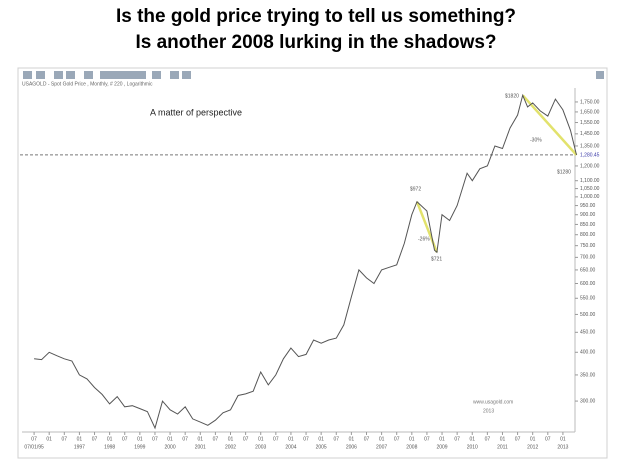 The height and width of the screenshot is (472, 617). I want to click on x-year-label: 1997, so click(79, 447).